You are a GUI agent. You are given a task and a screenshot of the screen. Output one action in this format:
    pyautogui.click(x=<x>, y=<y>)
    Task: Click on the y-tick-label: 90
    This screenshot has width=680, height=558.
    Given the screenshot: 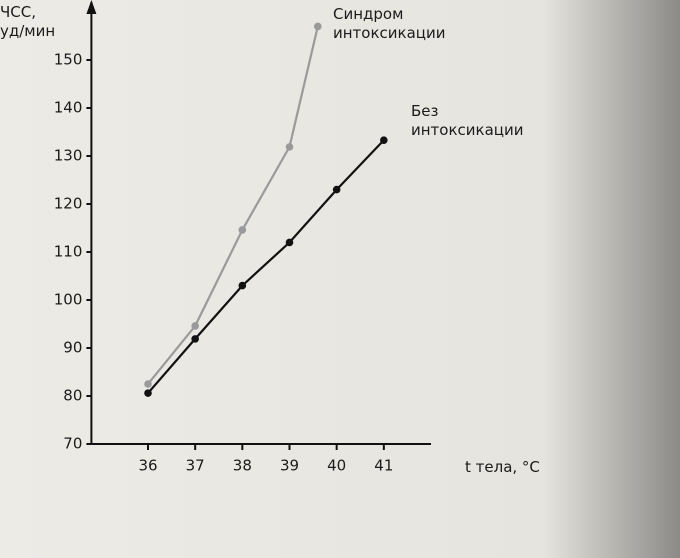 What is the action you would take?
    pyautogui.click(x=72, y=348)
    